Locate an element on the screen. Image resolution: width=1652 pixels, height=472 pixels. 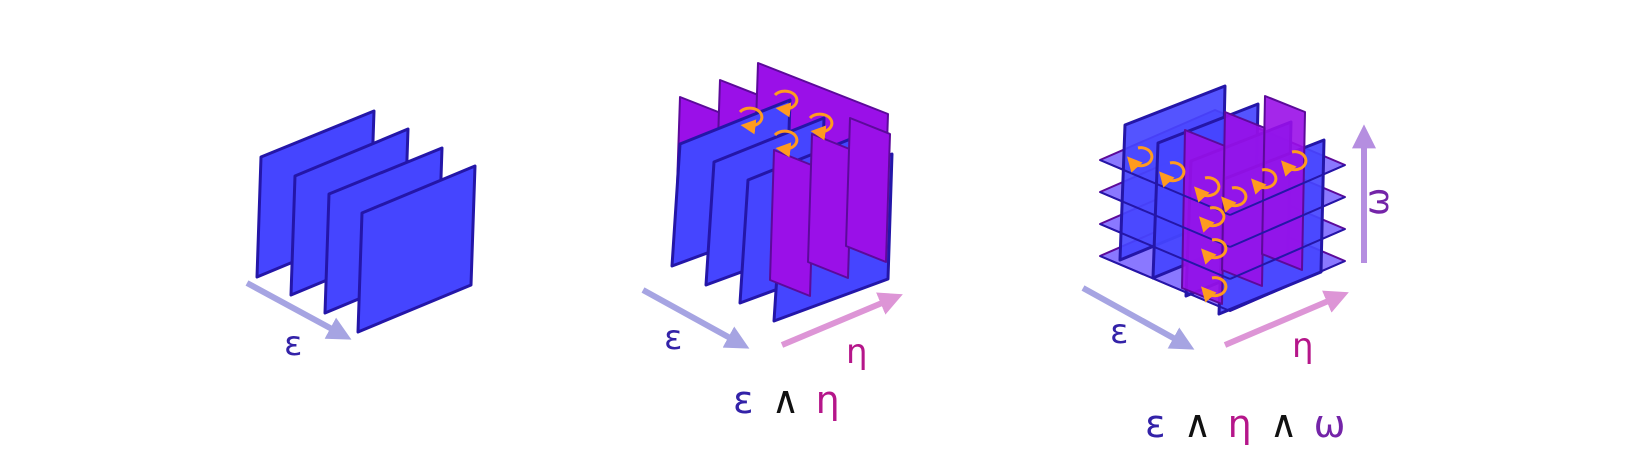
caption-omega: ω is located at coordinates (1330, 424).